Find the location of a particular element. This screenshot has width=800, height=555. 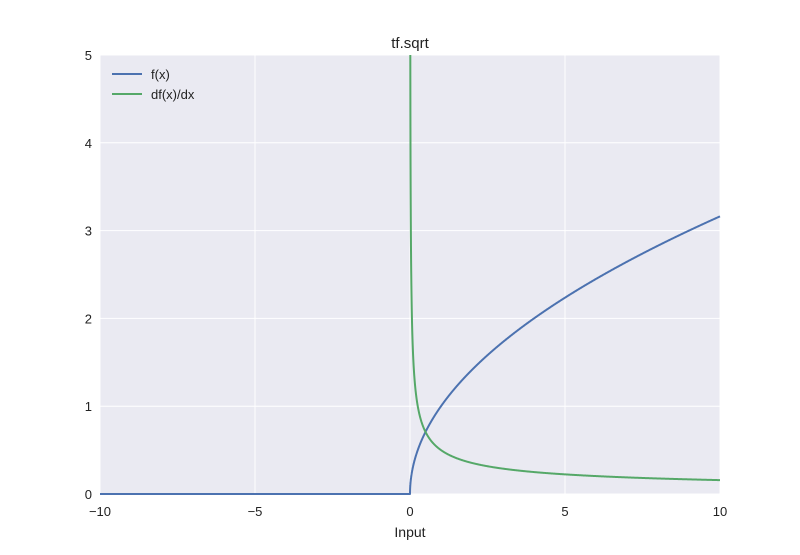

x-axis-title: Input is located at coordinates (409, 532).